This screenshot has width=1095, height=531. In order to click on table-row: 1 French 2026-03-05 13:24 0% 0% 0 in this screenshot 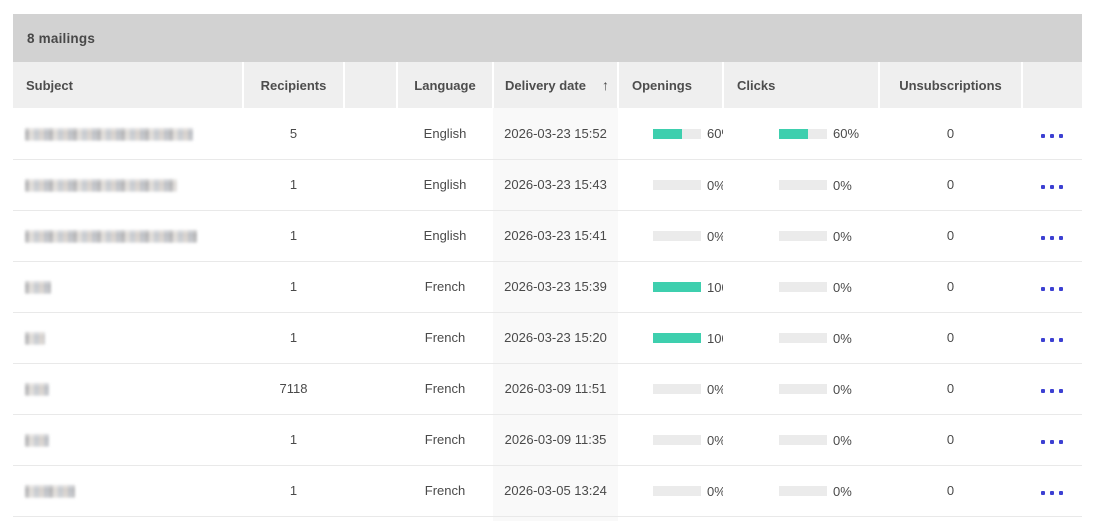, I will do `click(547, 491)`.